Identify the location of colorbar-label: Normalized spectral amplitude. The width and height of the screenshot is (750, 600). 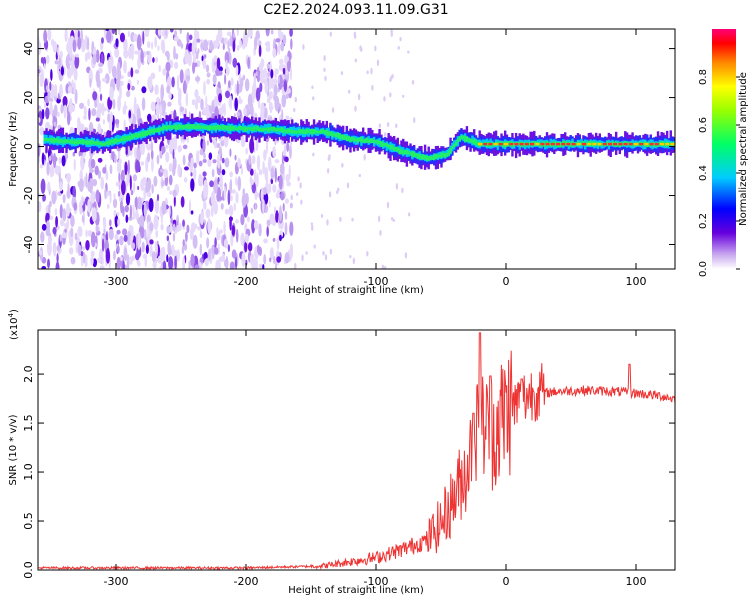
(743, 149).